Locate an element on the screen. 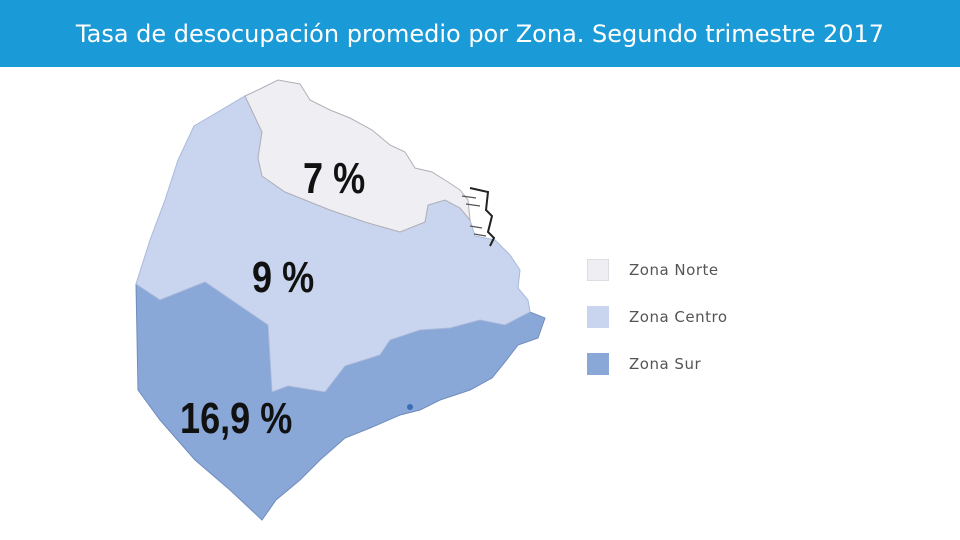 The image size is (960, 540). legend-label-norte: Zona Norte is located at coordinates (674, 269).